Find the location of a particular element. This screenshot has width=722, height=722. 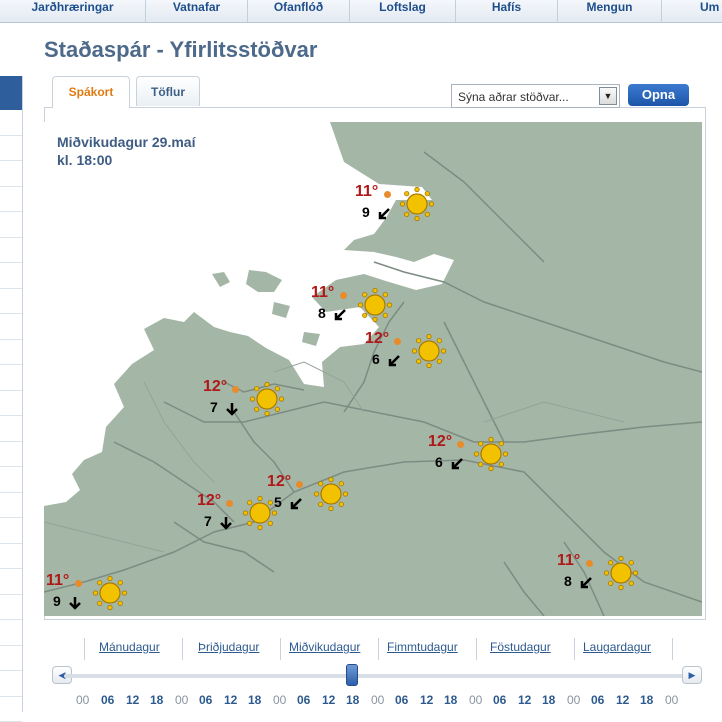

day-link-midvikudagur: Miðvikudagur is located at coordinates (324, 647).